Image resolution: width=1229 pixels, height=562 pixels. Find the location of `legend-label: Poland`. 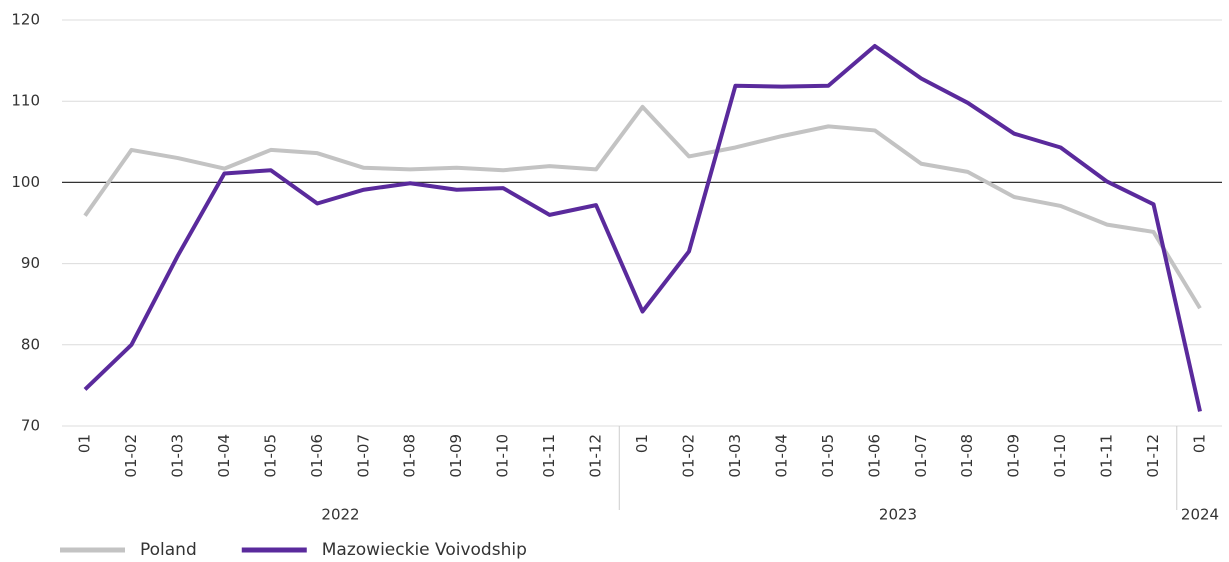

legend-label: Poland is located at coordinates (168, 550).